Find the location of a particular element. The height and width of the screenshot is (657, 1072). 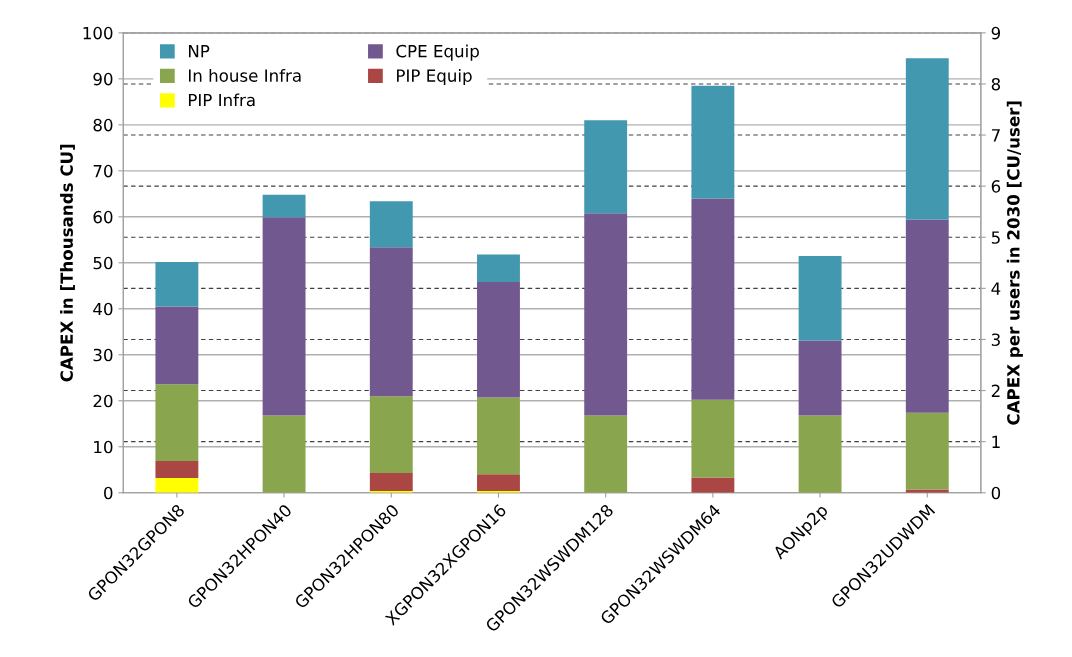

y2-axis-title: CAPEX per users in 2030 [CU/user] is located at coordinates (1014, 263).